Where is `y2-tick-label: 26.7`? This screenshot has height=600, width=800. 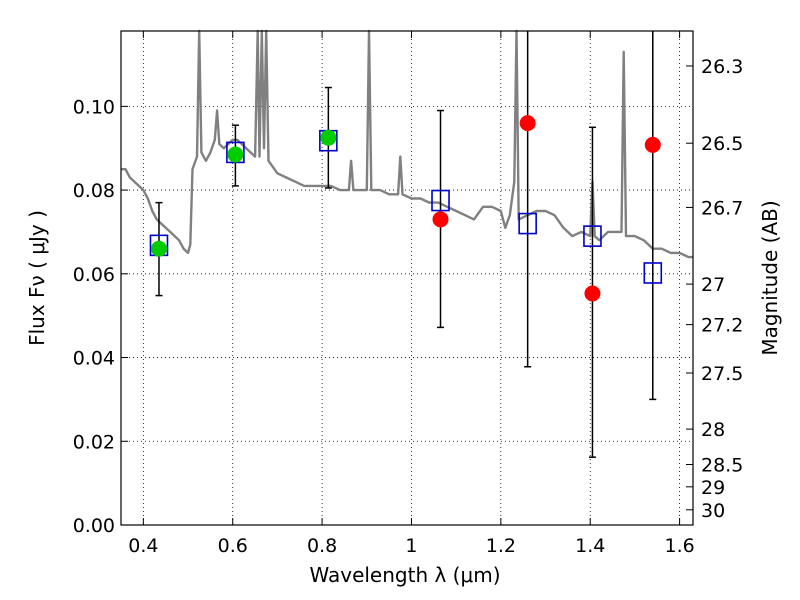 y2-tick-label: 26.7 is located at coordinates (722, 208).